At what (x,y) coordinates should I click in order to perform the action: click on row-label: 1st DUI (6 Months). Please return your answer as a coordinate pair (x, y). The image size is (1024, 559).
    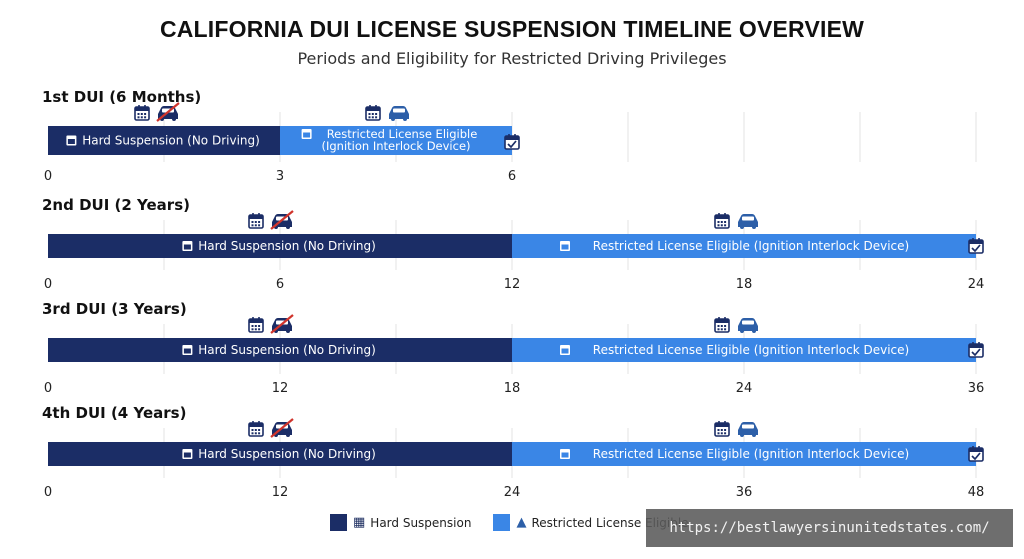
    Looking at the image, I should click on (121, 97).